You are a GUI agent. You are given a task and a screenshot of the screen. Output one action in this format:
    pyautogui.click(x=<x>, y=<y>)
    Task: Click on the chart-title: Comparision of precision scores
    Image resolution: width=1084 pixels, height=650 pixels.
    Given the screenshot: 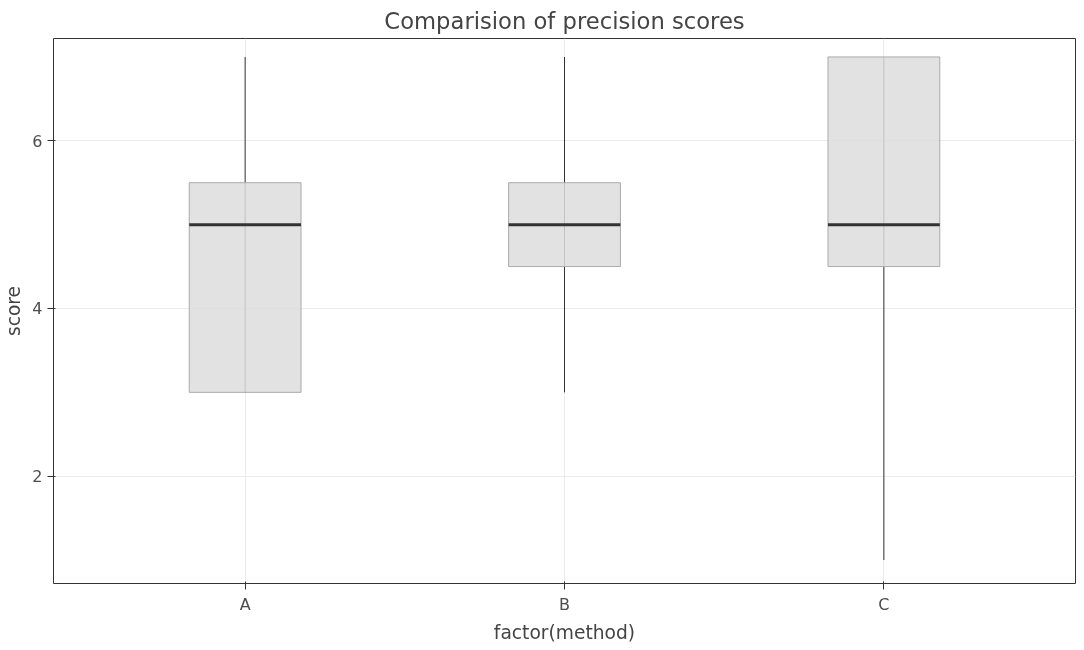 What is the action you would take?
    pyautogui.click(x=564, y=20)
    